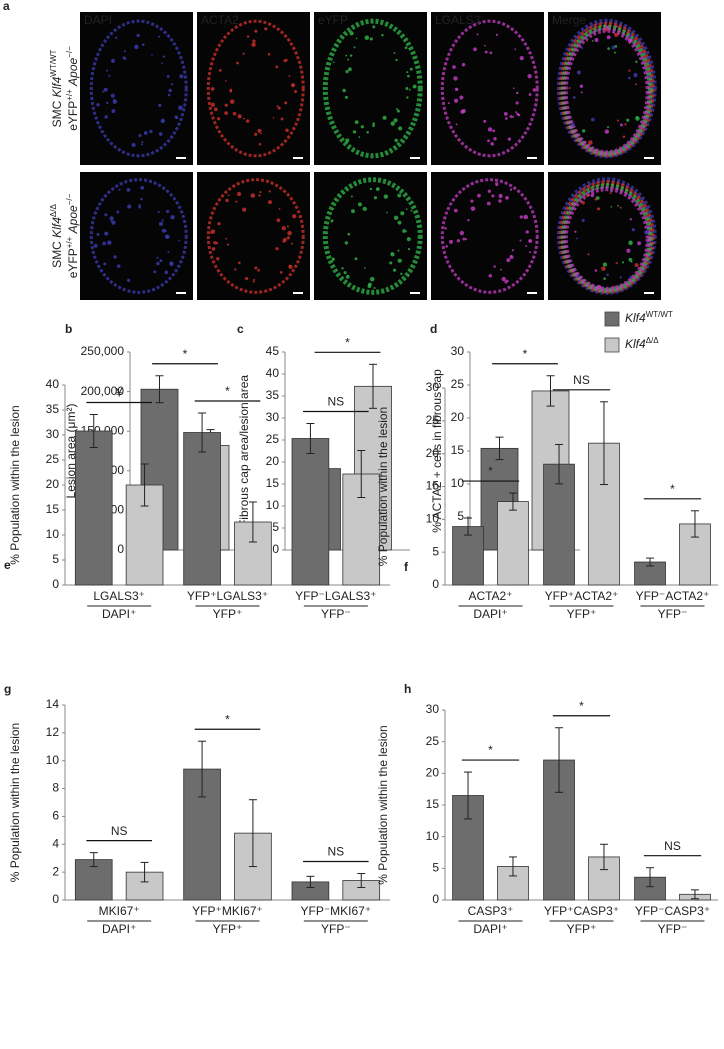 The width and height of the screenshot is (724, 1049). What do you see at coordinates (53, 459) in the screenshot?
I see `y-tick-label: 25` at bounding box center [53, 459].